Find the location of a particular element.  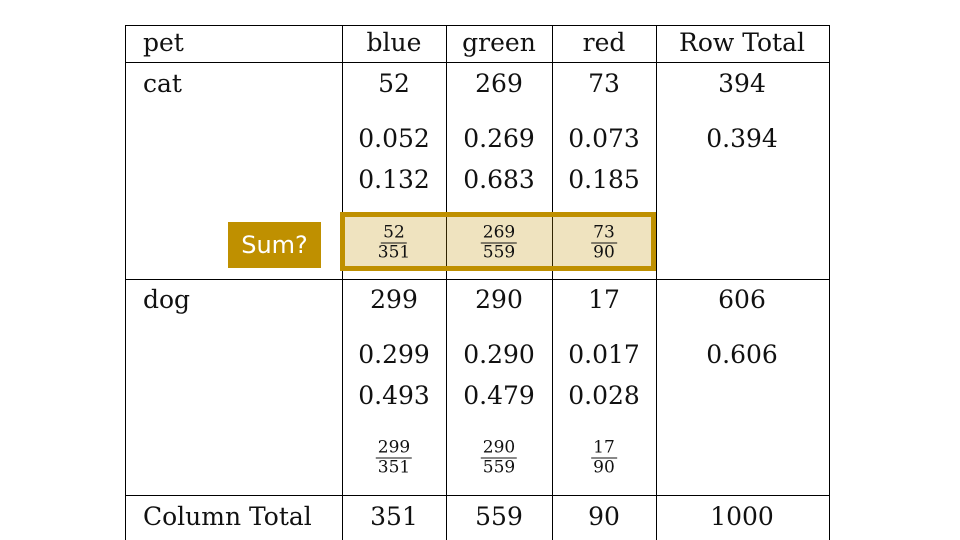

fraction-cell: 290 559 is located at coordinates (499, 457).